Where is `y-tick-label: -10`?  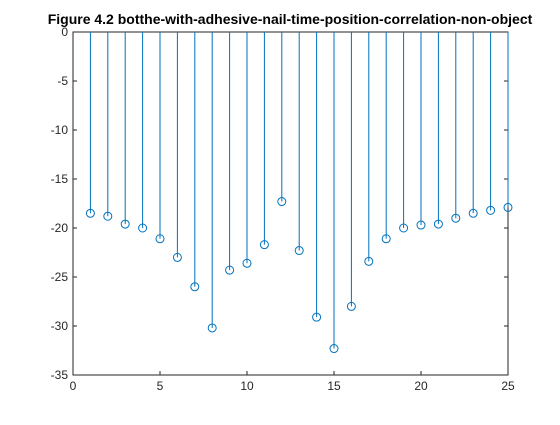
y-tick-label: -10 is located at coordinates (60, 130).